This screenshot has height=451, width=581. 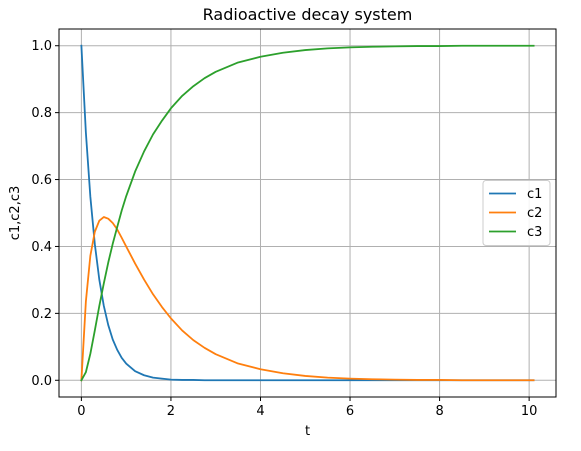 What do you see at coordinates (15, 213) in the screenshot?
I see `y-axis-label: c1,c2,c3` at bounding box center [15, 213].